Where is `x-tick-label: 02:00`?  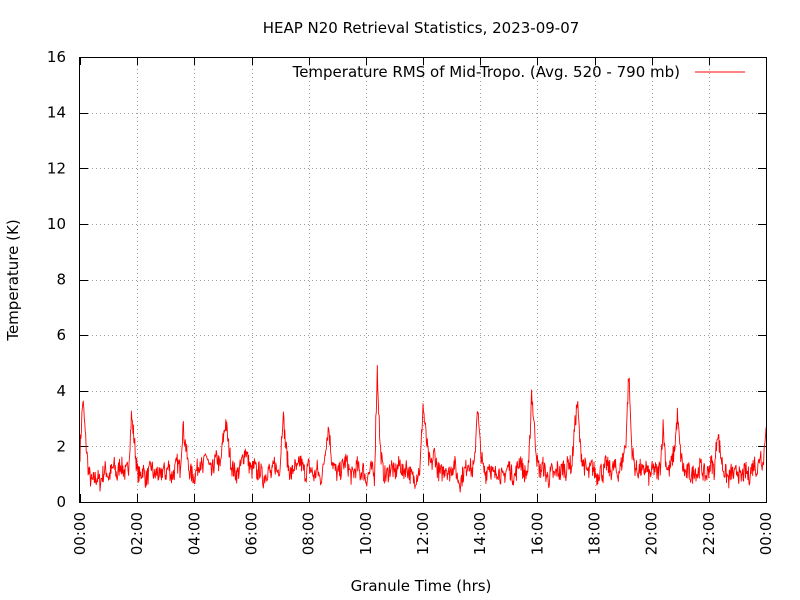
x-tick-label: 02:00 is located at coordinates (137, 533).